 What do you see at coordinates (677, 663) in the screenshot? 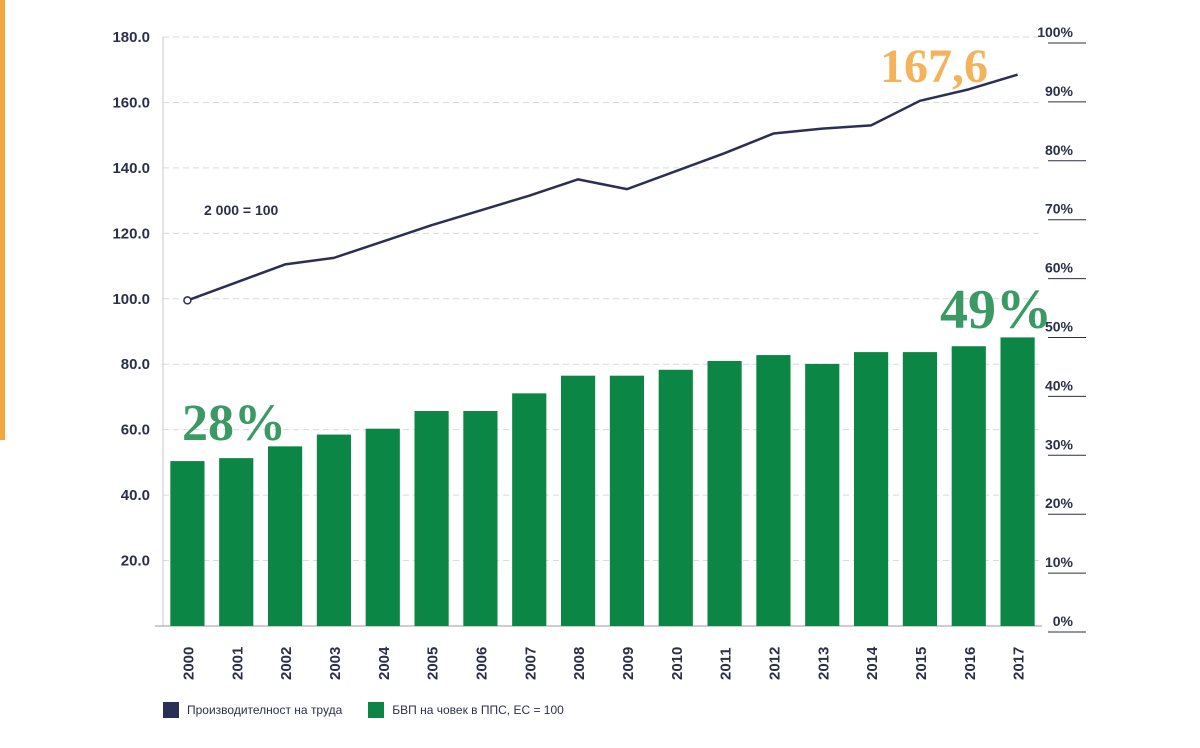
I see `x-tick-label-2010: 2010` at bounding box center [677, 663].